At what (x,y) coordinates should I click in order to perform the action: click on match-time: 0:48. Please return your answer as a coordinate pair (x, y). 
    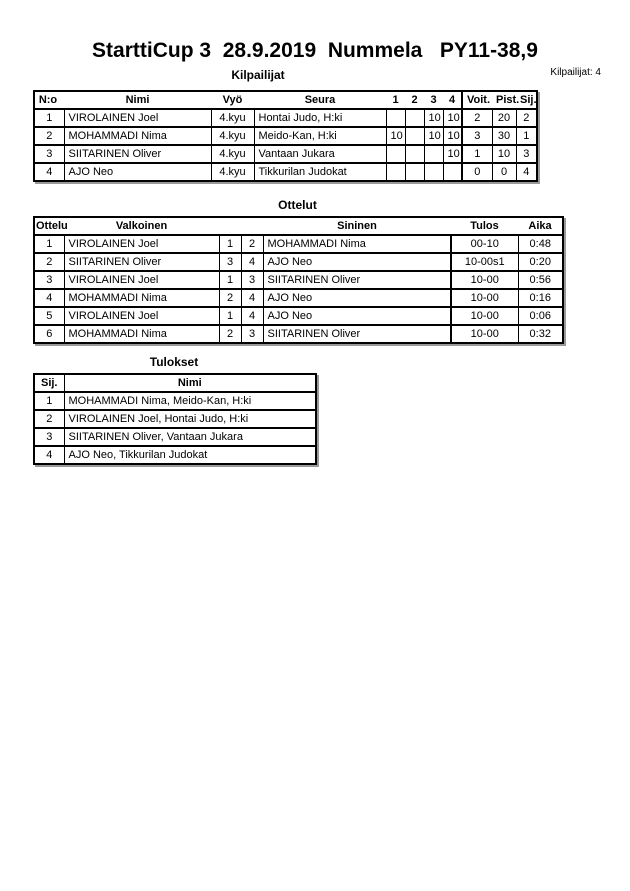
    Looking at the image, I should click on (540, 244).